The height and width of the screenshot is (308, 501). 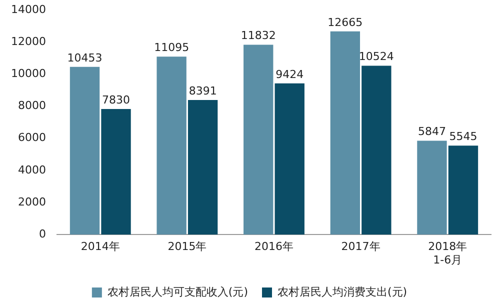 I want to click on data-label: 12665, so click(x=345, y=22).